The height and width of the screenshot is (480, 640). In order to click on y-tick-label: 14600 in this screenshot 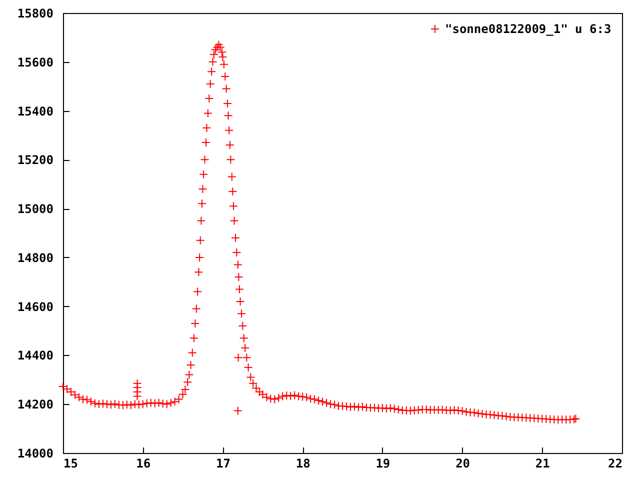, I will do `click(35, 307)`.